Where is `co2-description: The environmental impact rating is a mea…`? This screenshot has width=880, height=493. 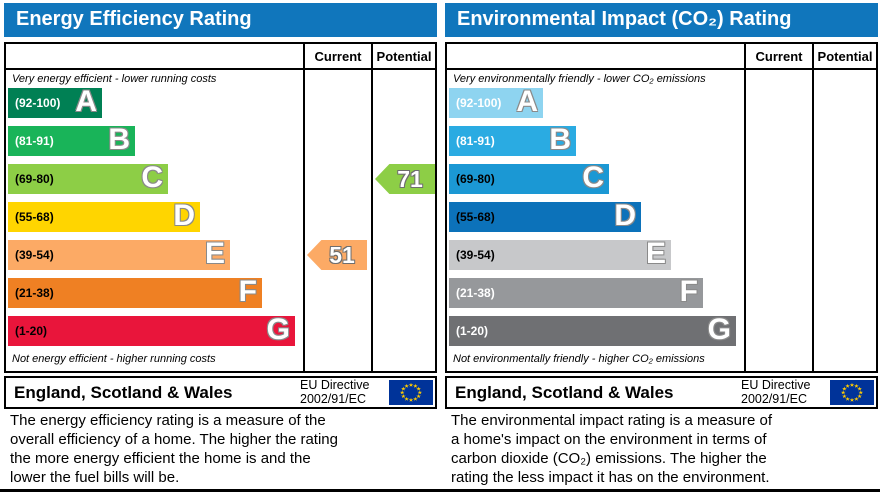 co2-description: The environmental impact rating is a mea… is located at coordinates (611, 449).